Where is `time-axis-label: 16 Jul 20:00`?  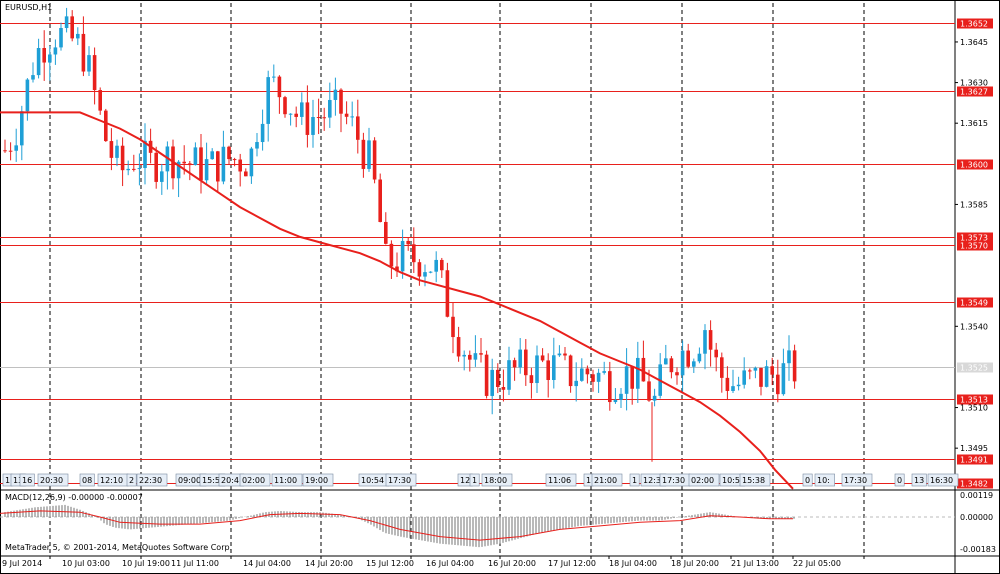
time-axis-label: 16 Jul 20:00 is located at coordinates (512, 563).